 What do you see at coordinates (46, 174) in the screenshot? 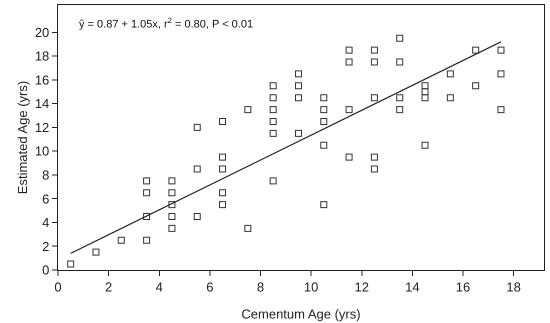
I see `y-tick-label: 8` at bounding box center [46, 174].